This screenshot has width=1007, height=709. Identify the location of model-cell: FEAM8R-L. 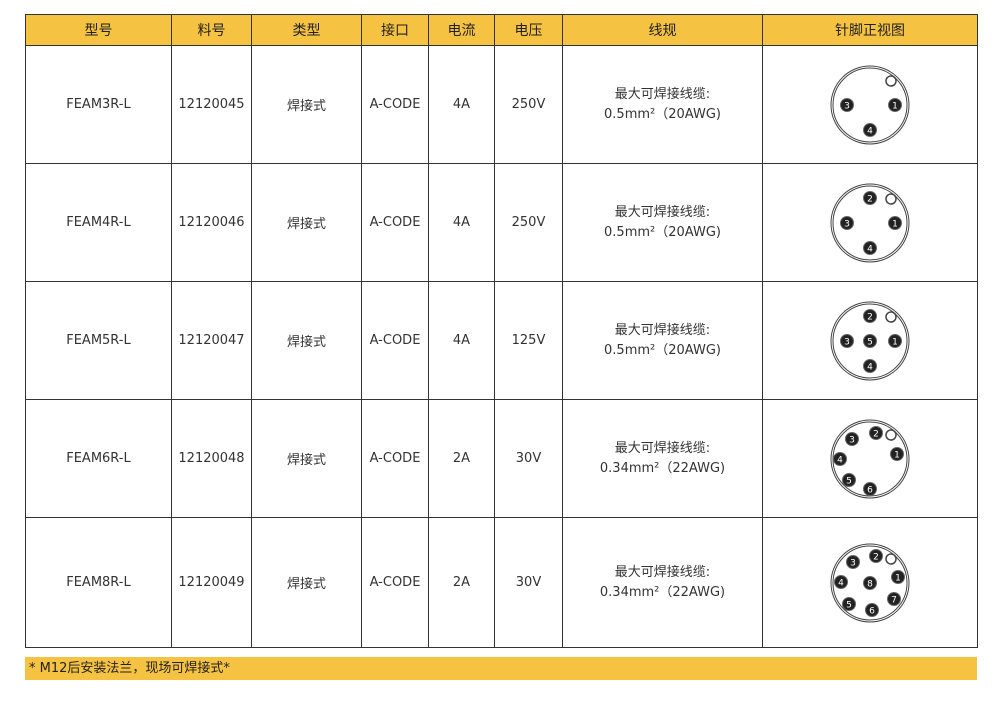
(98, 582).